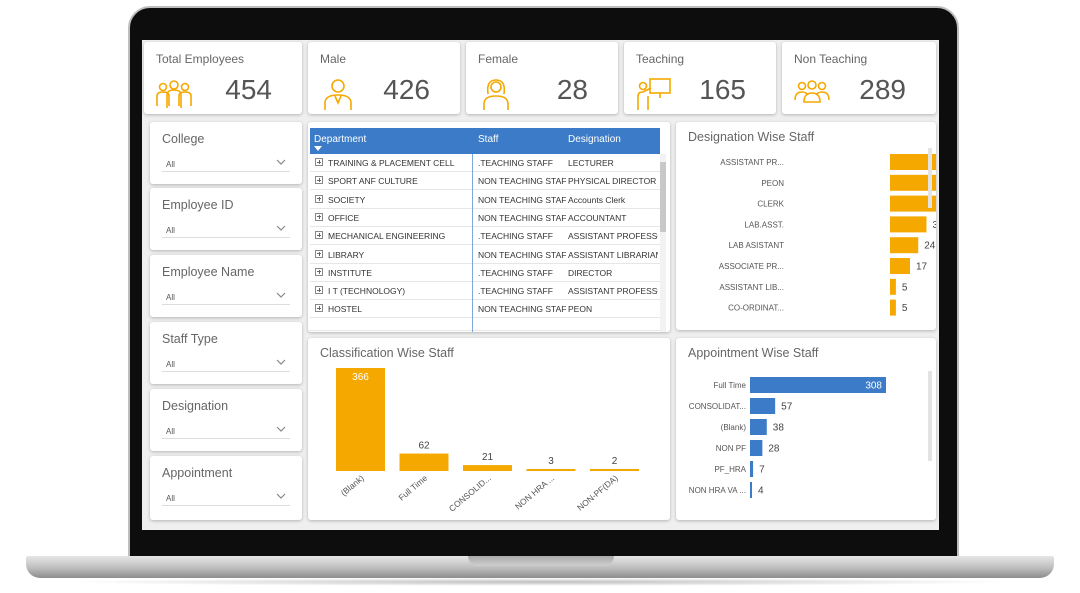 This screenshot has width=1080, height=593. Describe the element at coordinates (700, 78) in the screenshot. I see `kpi-teaching: Teaching 165` at that location.